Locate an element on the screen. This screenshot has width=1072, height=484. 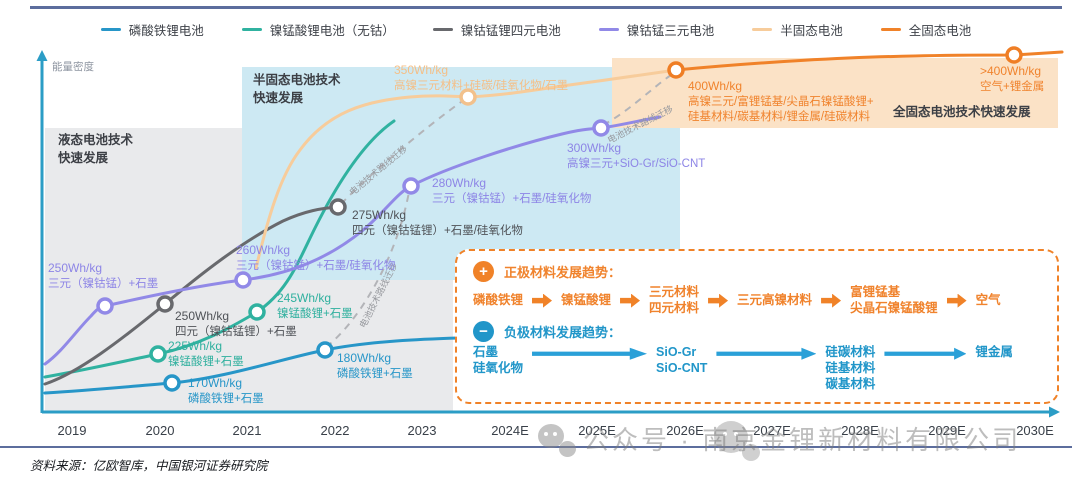
watermark-text: 公众号 · 南京金锂新材料有限公司 is located at coordinates (802, 440).